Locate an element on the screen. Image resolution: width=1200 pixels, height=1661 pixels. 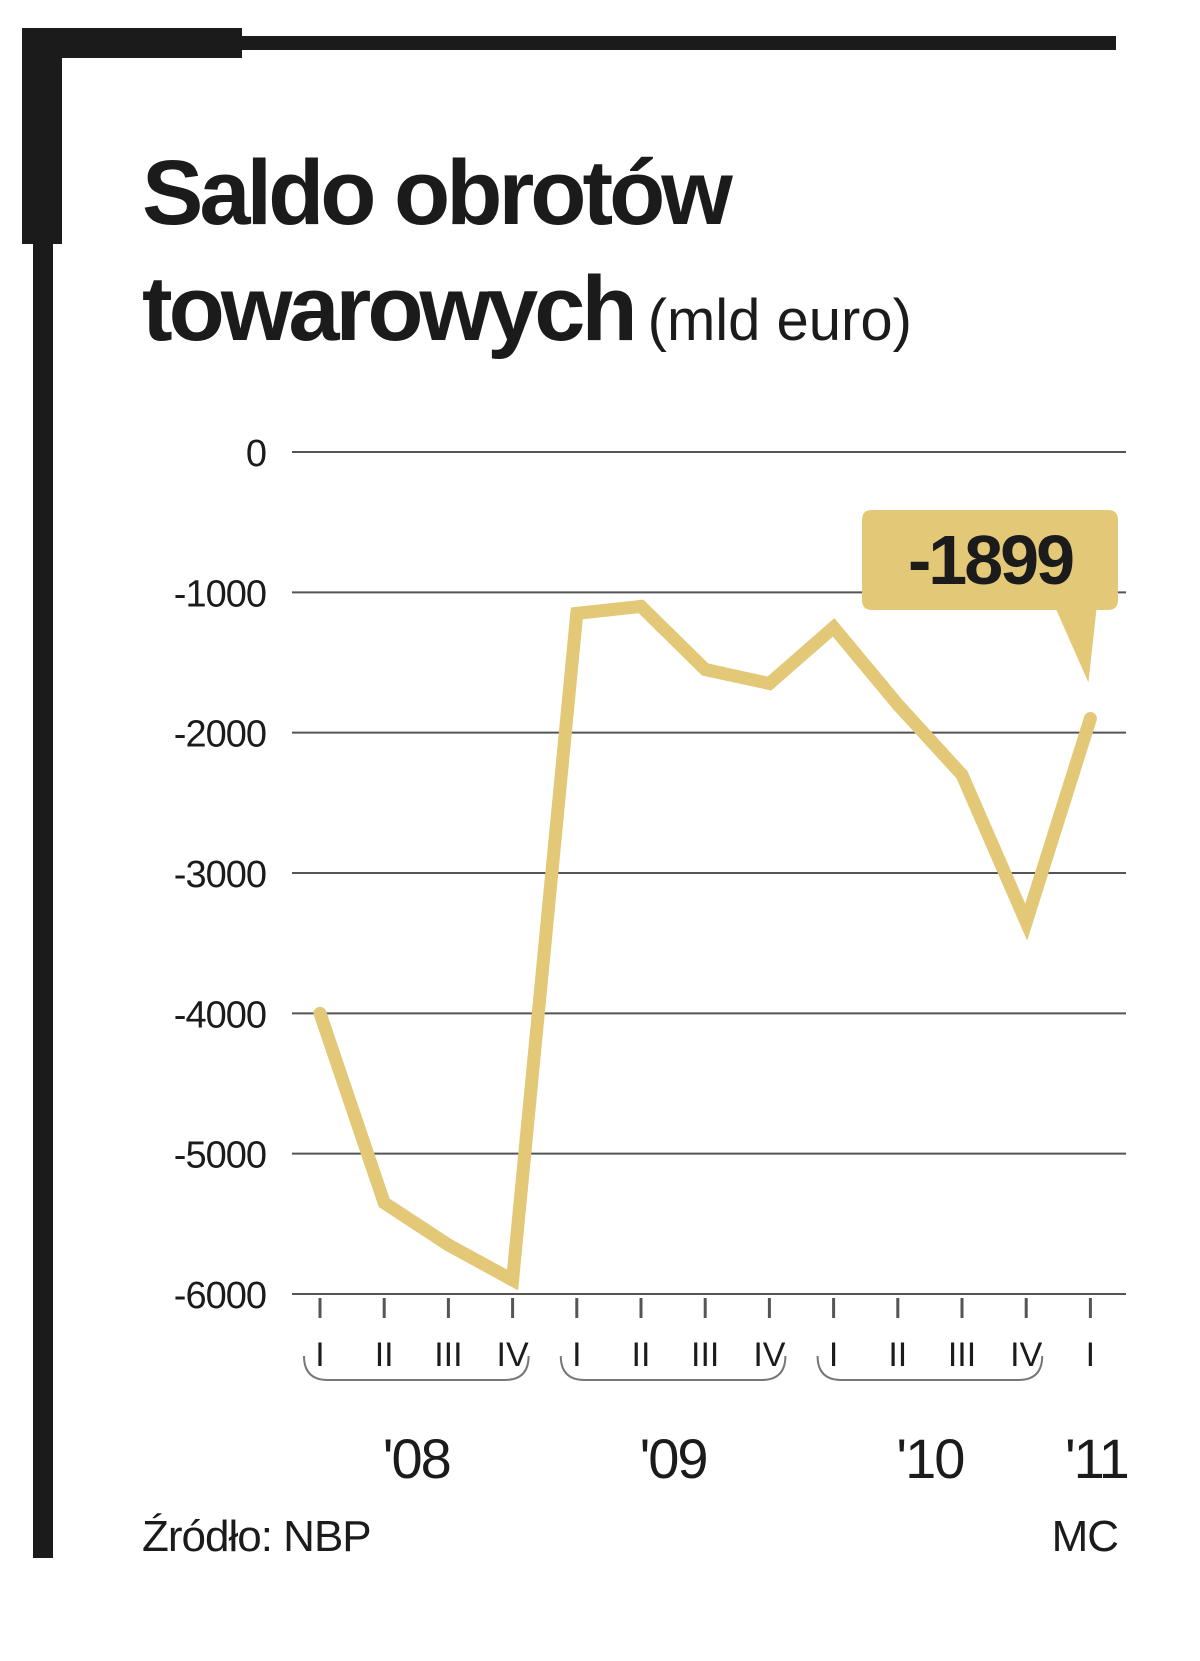
title-line-2-text: towarowych is located at coordinates (390, 309).